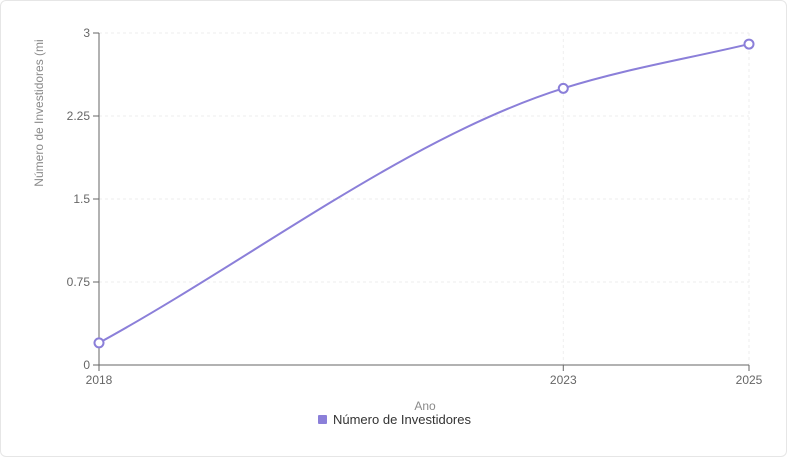 The width and height of the screenshot is (787, 458). I want to click on x-axis-ticks: 2018 2023 2025, so click(424, 376).